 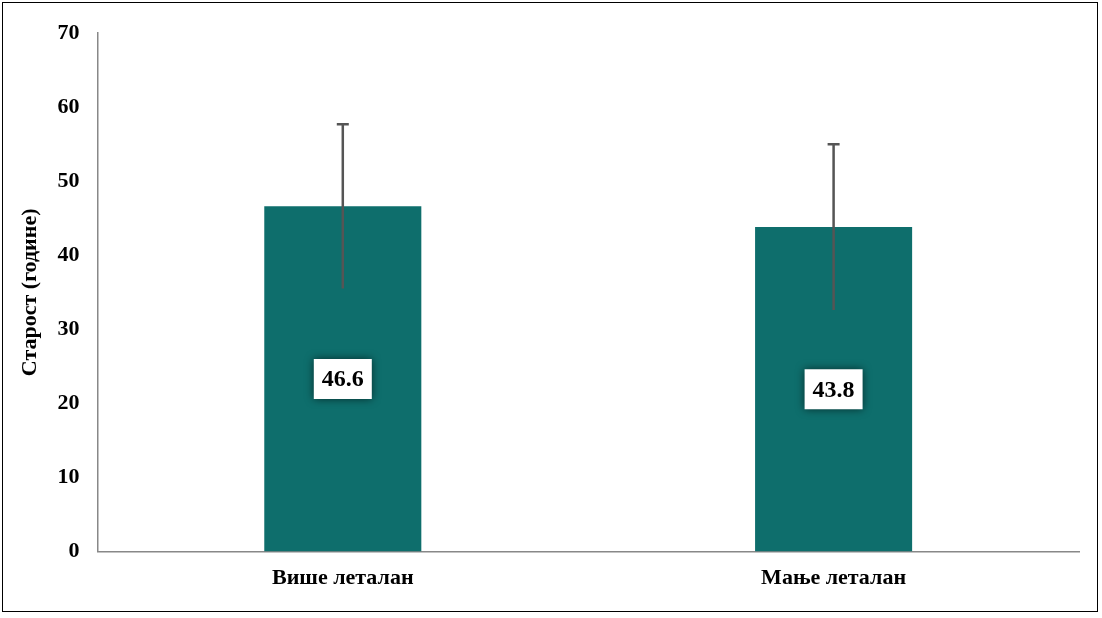 What do you see at coordinates (833, 388) in the screenshot?
I see `data-label: 43.8` at bounding box center [833, 388].